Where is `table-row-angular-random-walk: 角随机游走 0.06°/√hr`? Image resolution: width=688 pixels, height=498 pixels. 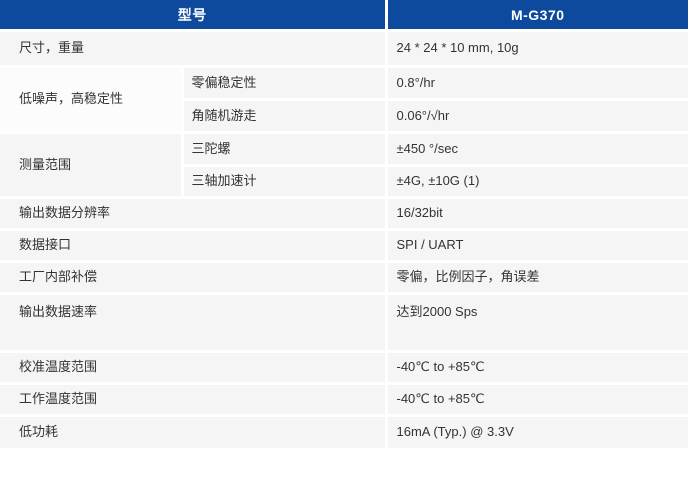 table-row-angular-random-walk: 角随机游走 0.06°/√hr is located at coordinates (344, 116).